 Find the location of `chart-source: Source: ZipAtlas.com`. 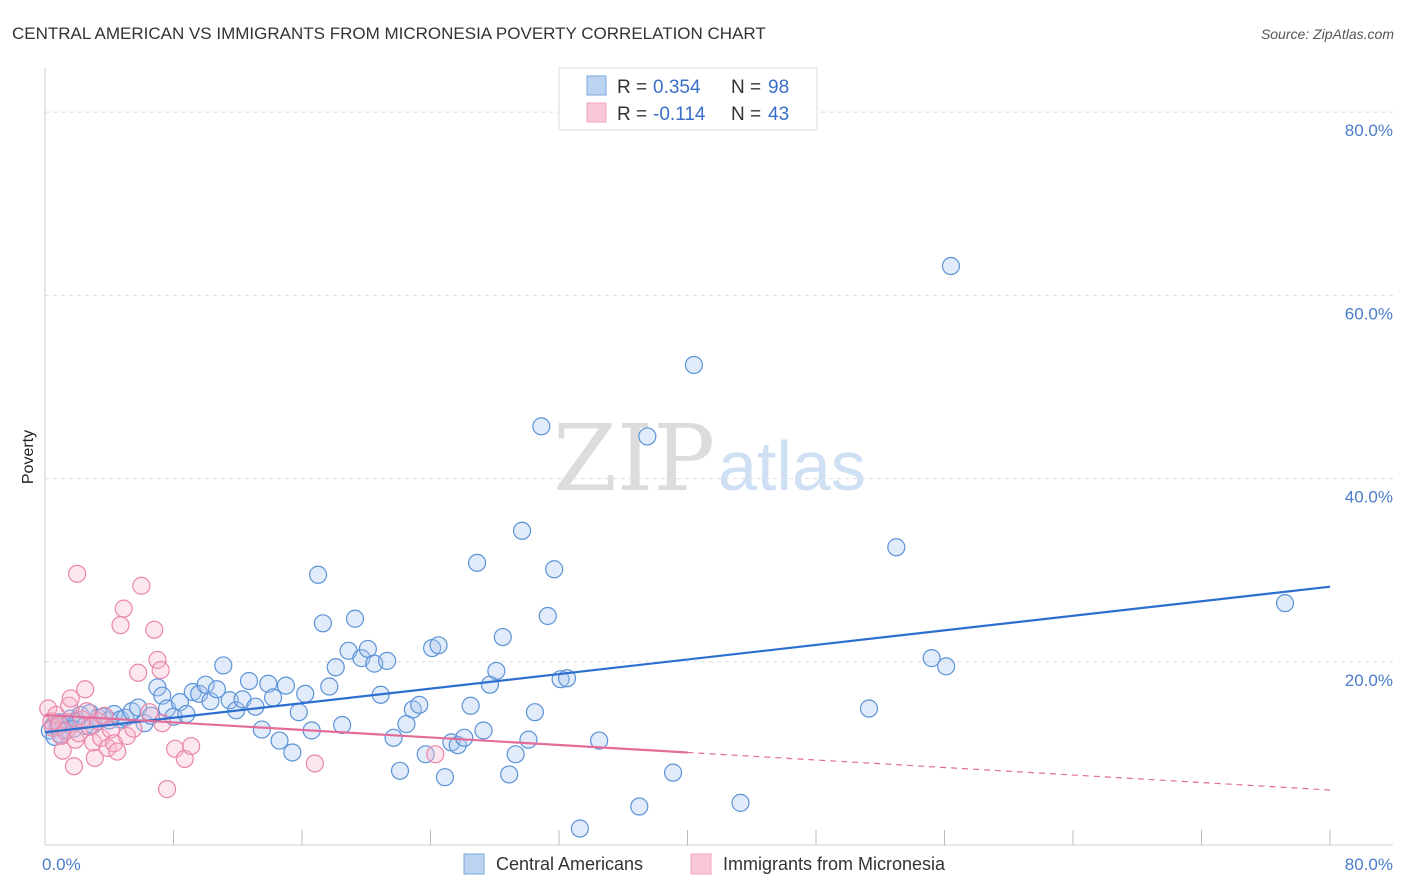

chart-source: Source: ZipAtlas.com is located at coordinates (1327, 34).